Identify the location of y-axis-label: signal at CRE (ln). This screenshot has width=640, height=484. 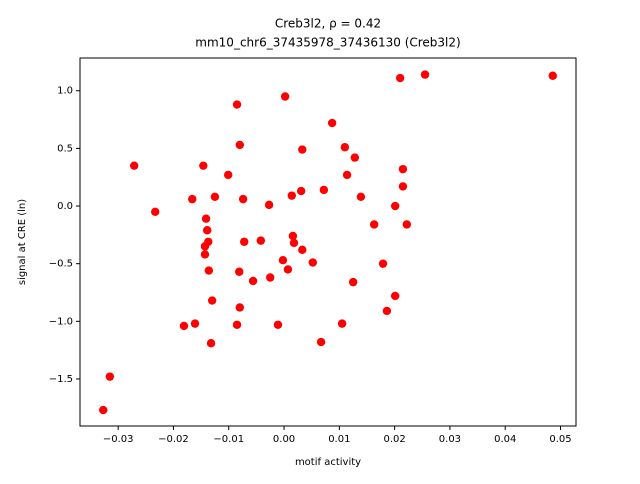
(22, 242).